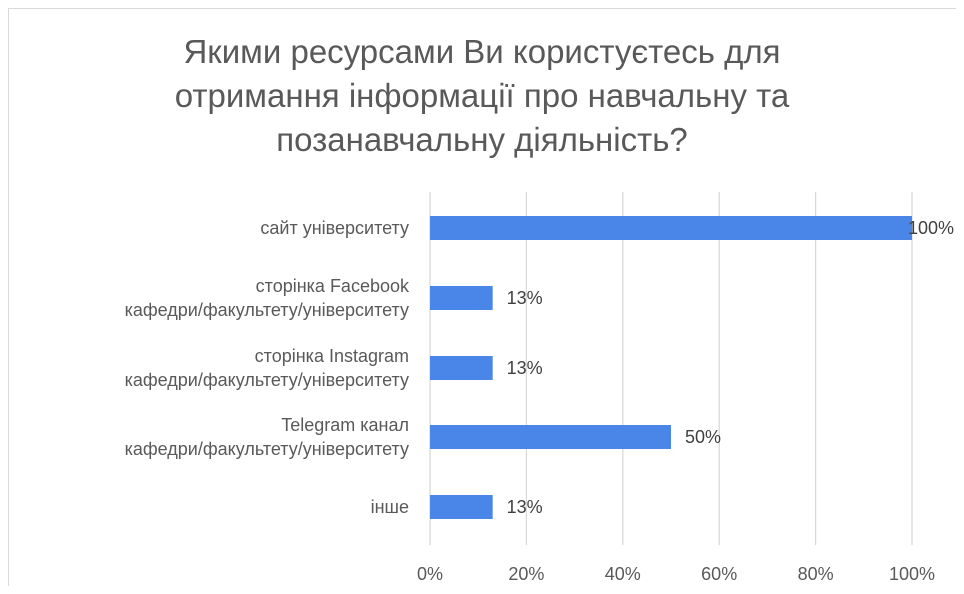 The image size is (964, 594). What do you see at coordinates (912, 574) in the screenshot?
I see `x-tick-label: 100%` at bounding box center [912, 574].